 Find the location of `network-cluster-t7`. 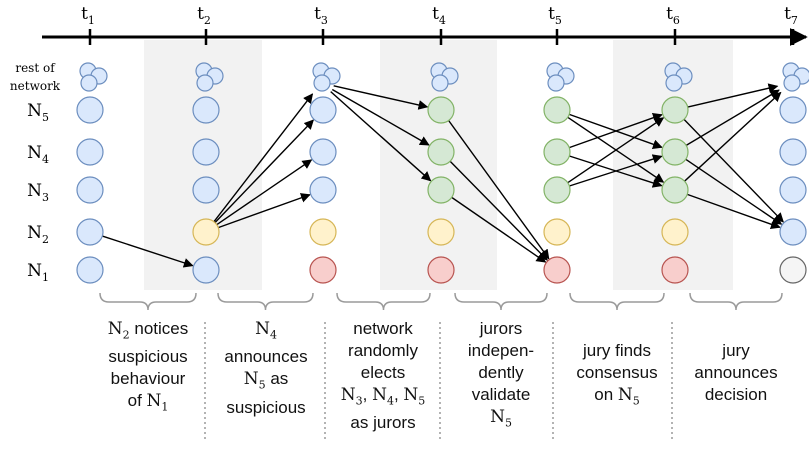

network-cluster-t7 is located at coordinates (795, 77).